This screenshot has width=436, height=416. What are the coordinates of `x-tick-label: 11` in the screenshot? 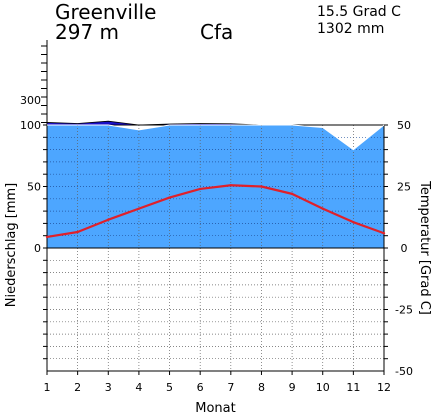 It's located at (353, 387).